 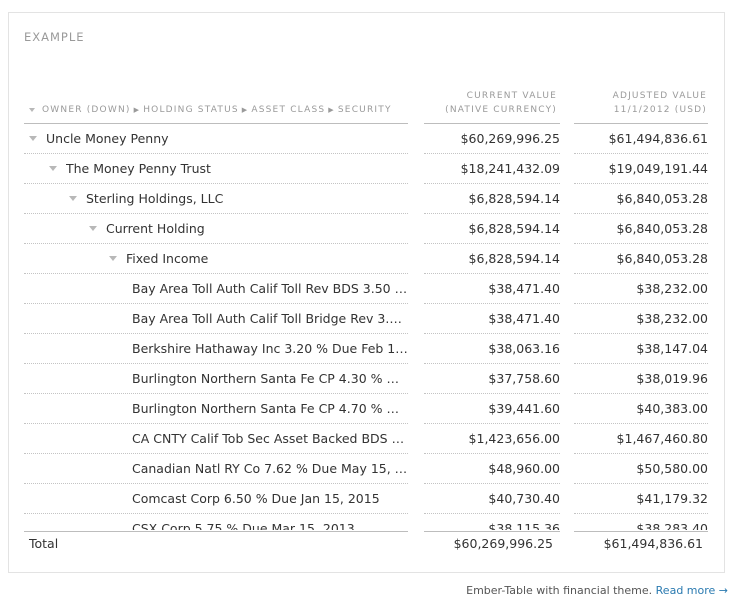 I want to click on current-value-cell: $1,423,656.00, so click(x=492, y=439).